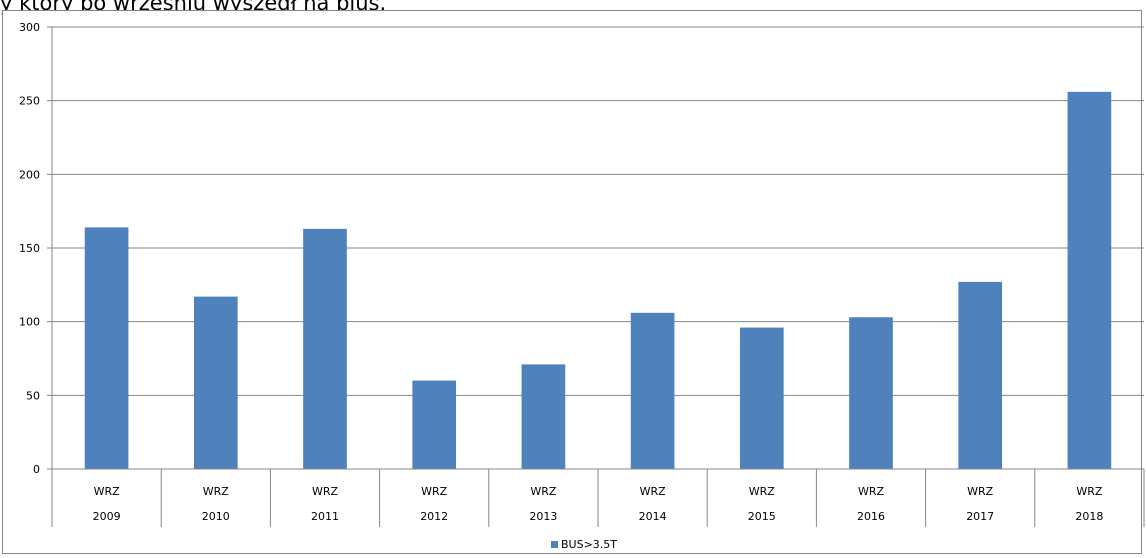 The image size is (1146, 558). I want to click on y-tick-label: 0, so click(36, 469).